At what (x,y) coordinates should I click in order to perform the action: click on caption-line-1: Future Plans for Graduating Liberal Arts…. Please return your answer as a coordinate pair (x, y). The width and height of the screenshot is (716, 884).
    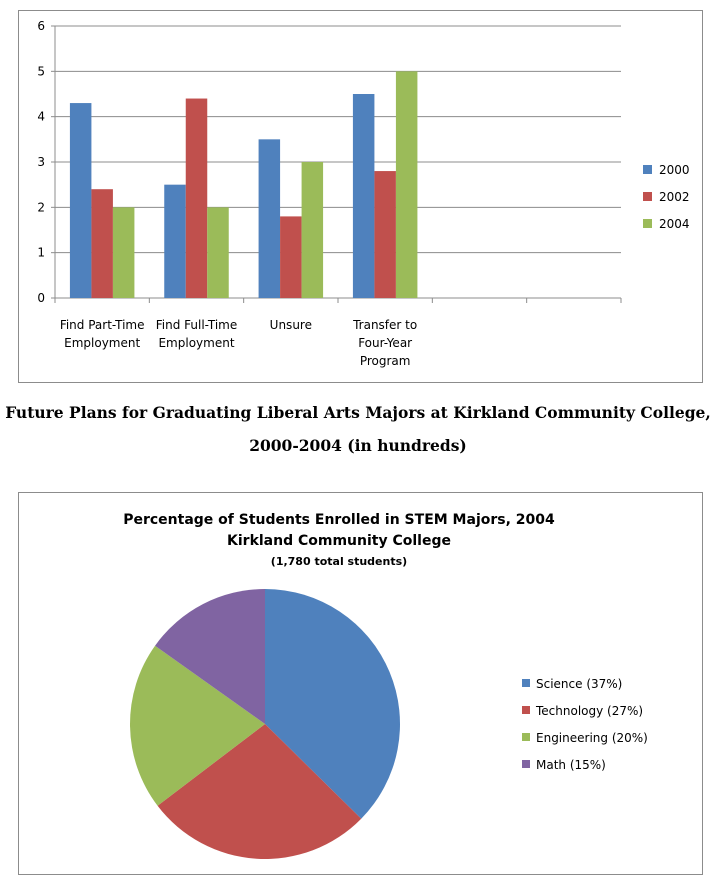
    Looking at the image, I should click on (358, 412).